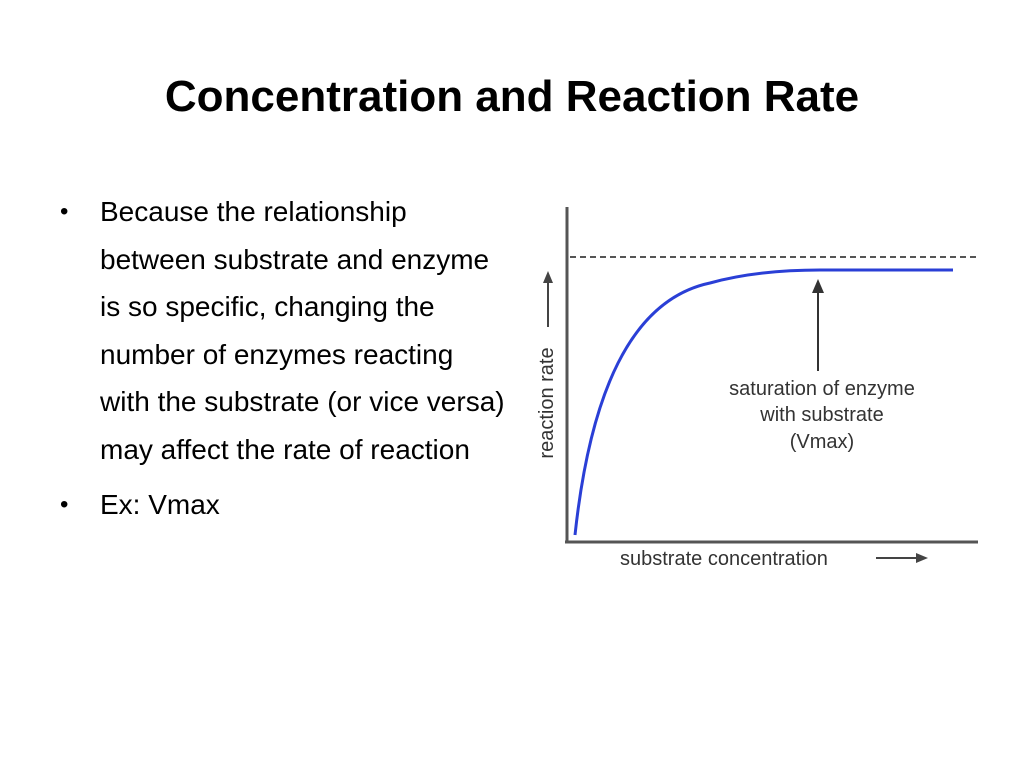 The height and width of the screenshot is (768, 1024). What do you see at coordinates (821, 415) in the screenshot?
I see `annotation-line-2: with substrate` at bounding box center [821, 415].